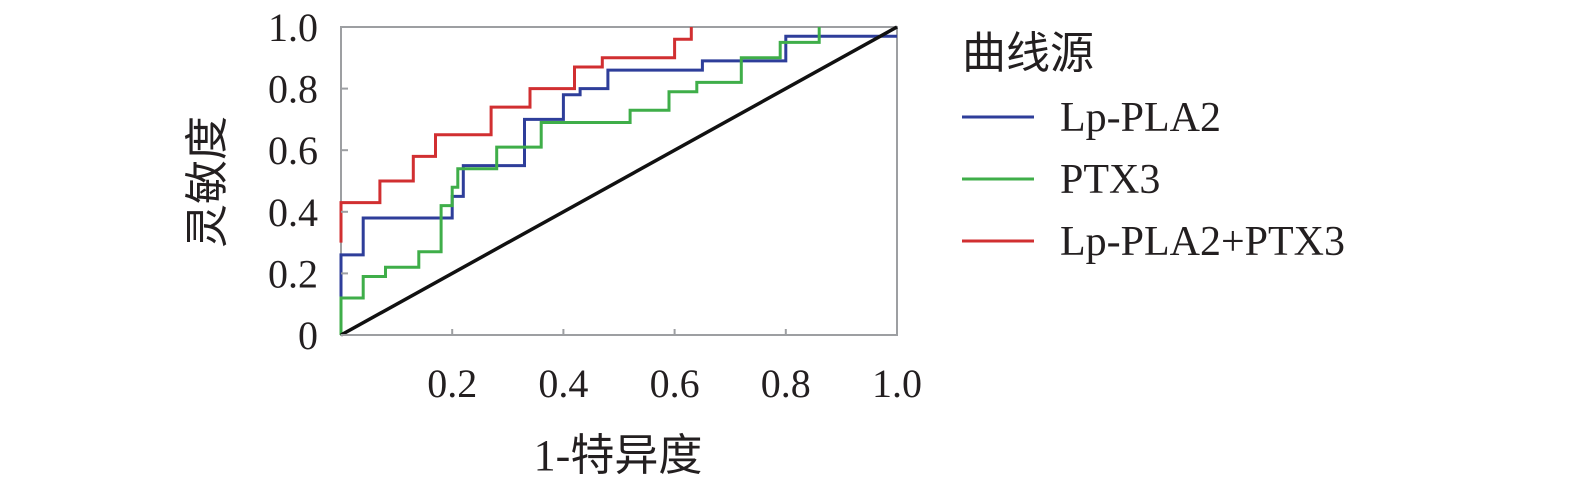 The image size is (1575, 486). Describe the element at coordinates (1110, 180) in the screenshot. I see `legend-label: PTX3` at that location.